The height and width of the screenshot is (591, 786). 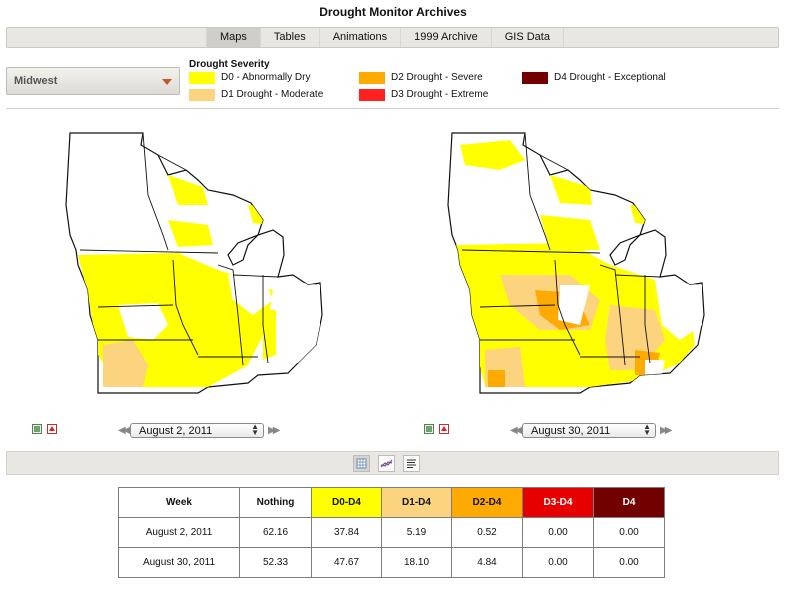 What do you see at coordinates (275, 532) in the screenshot?
I see `cell-nothing: 62.16` at bounding box center [275, 532].